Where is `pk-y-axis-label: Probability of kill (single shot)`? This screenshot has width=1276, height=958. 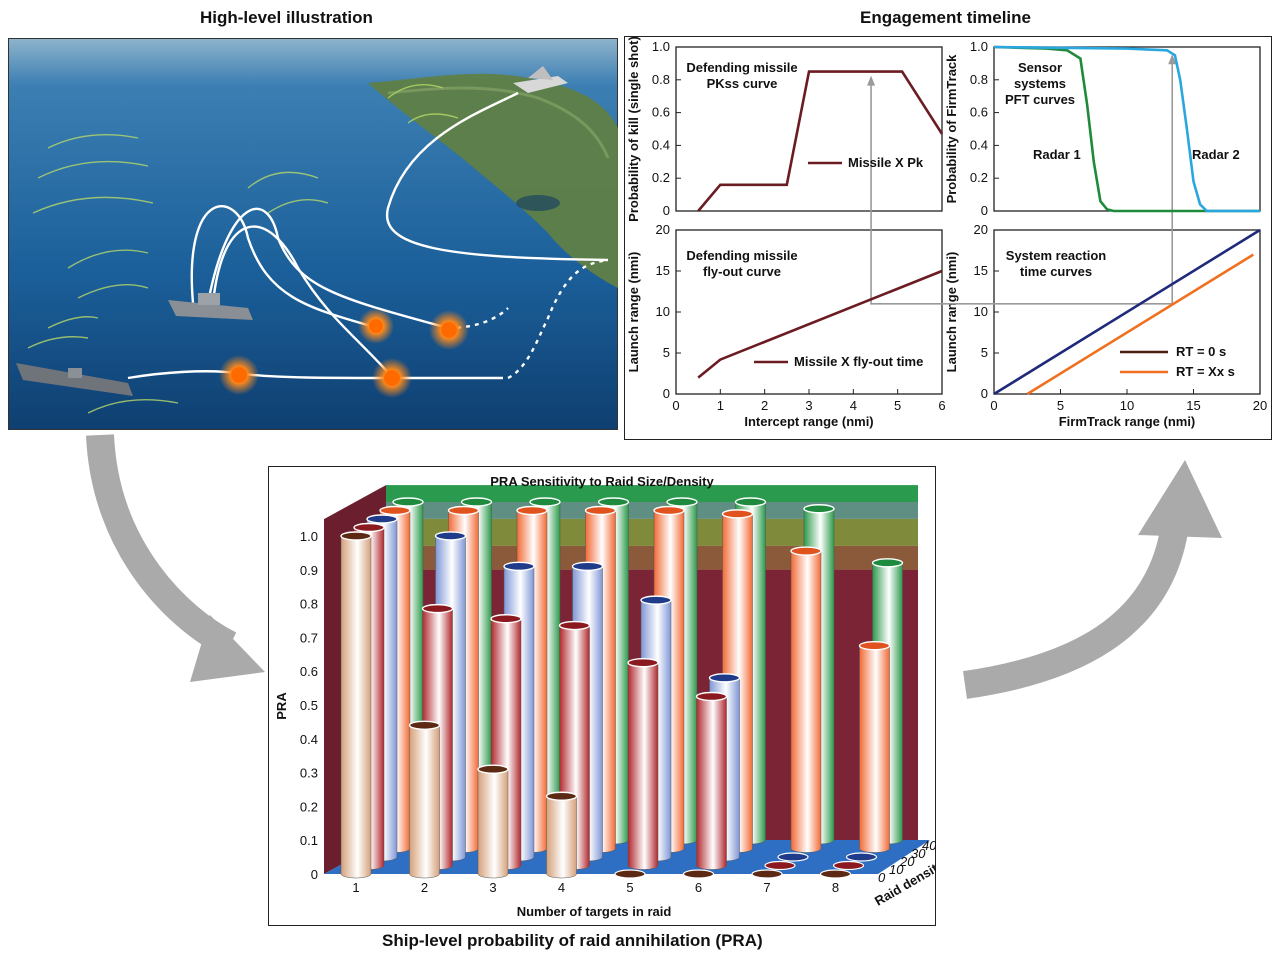
pk-y-axis-label: Probability of kill (single shot) is located at coordinates (633, 129).